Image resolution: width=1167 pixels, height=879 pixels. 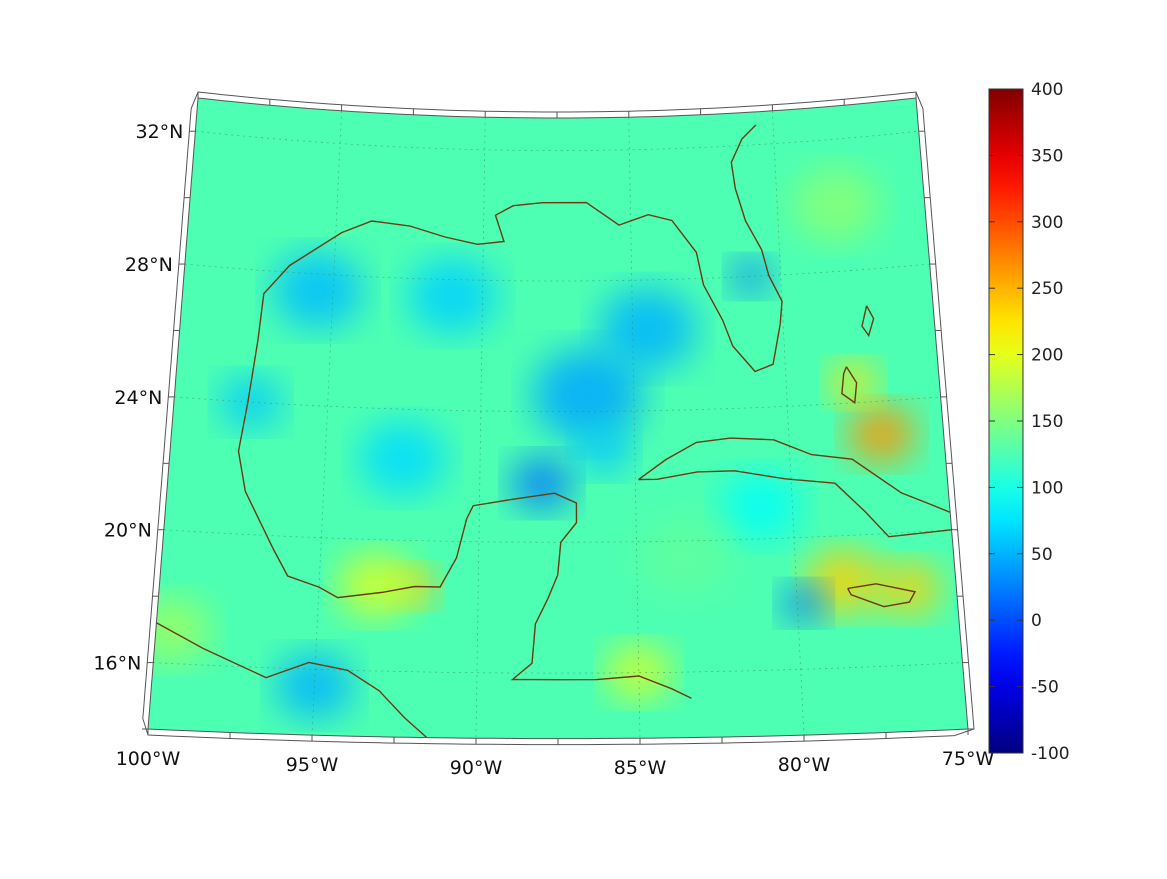 I want to click on longitude-labels: 100°W 95°W 90°W 85°W 80°W 75°W, so click(x=555, y=763).